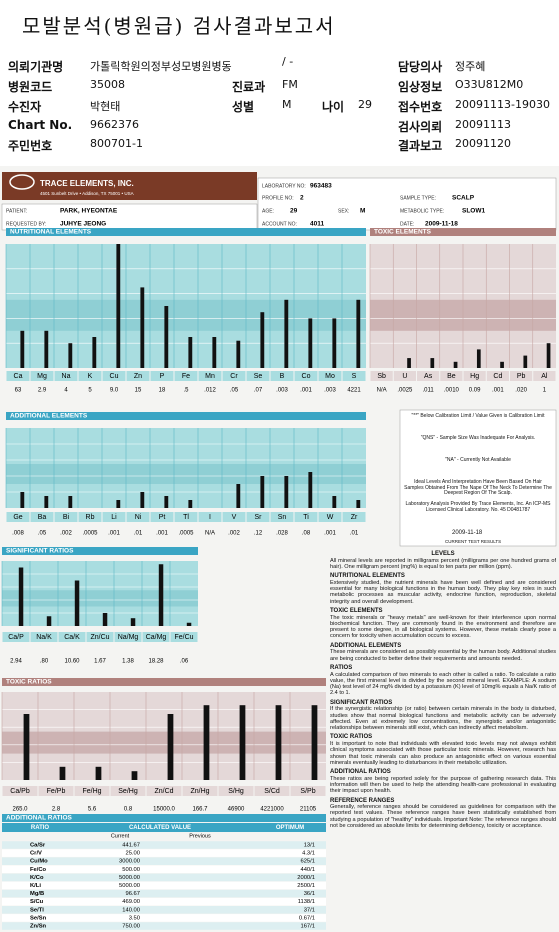 This screenshot has width=559, height=932. What do you see at coordinates (199, 791) in the screenshot?
I see `element-label: Zn/Hg` at bounding box center [199, 791].